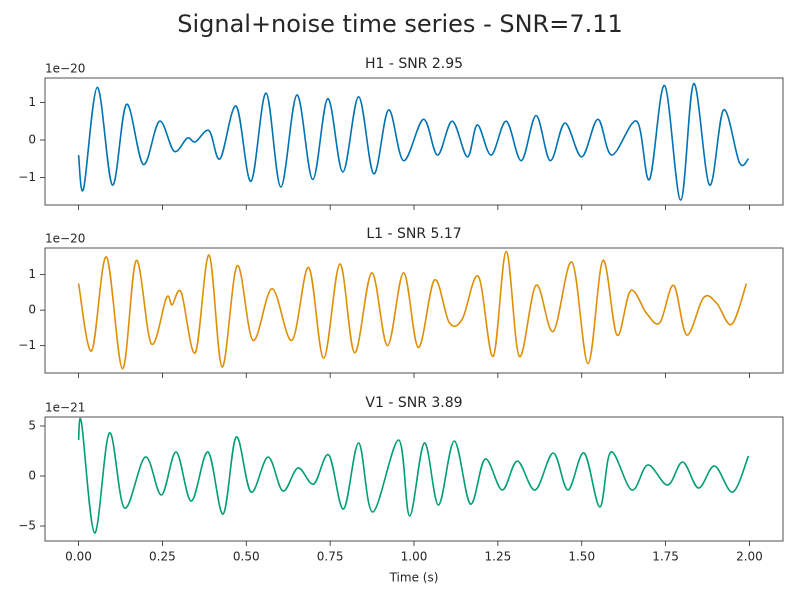 This screenshot has width=800, height=600. What do you see at coordinates (65, 408) in the screenshot?
I see `offset-label: 1e−21` at bounding box center [65, 408].